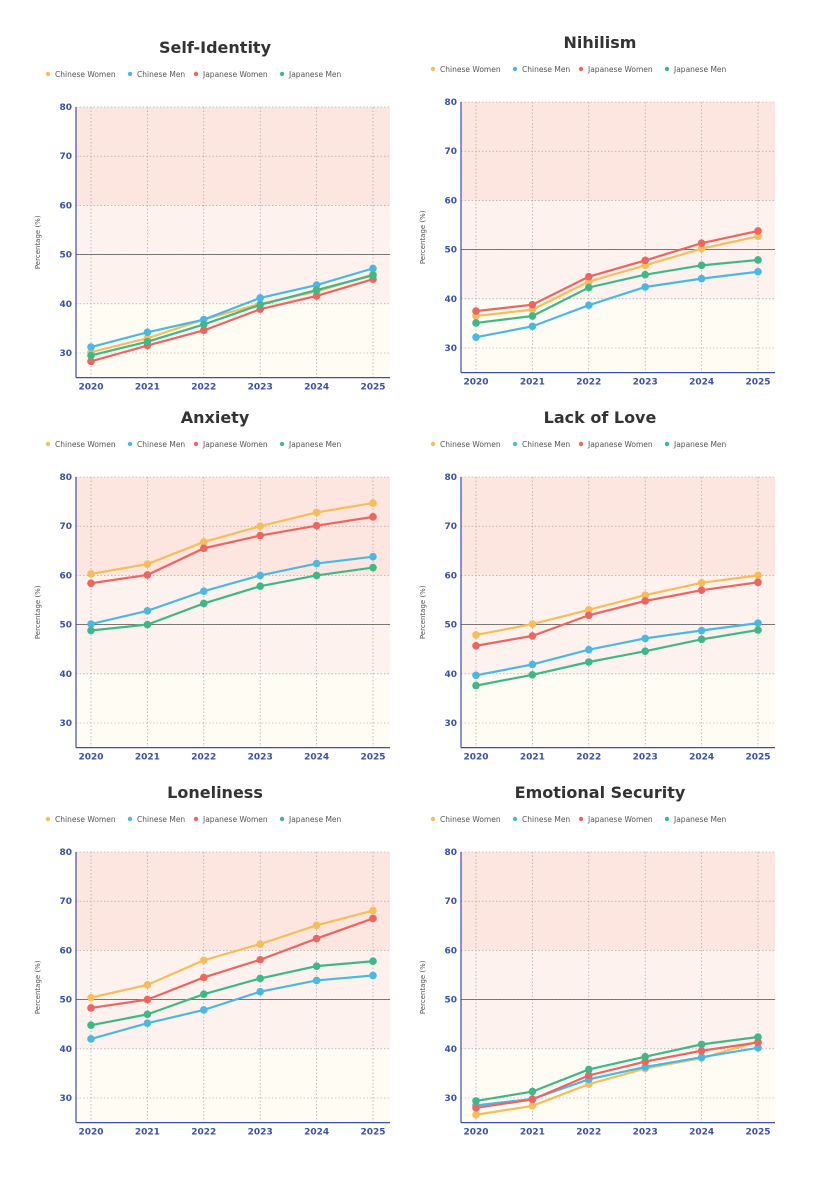 This screenshot has width=832, height=1191. Describe the element at coordinates (233, 1085) in the screenshot. I see `zone-low` at that location.